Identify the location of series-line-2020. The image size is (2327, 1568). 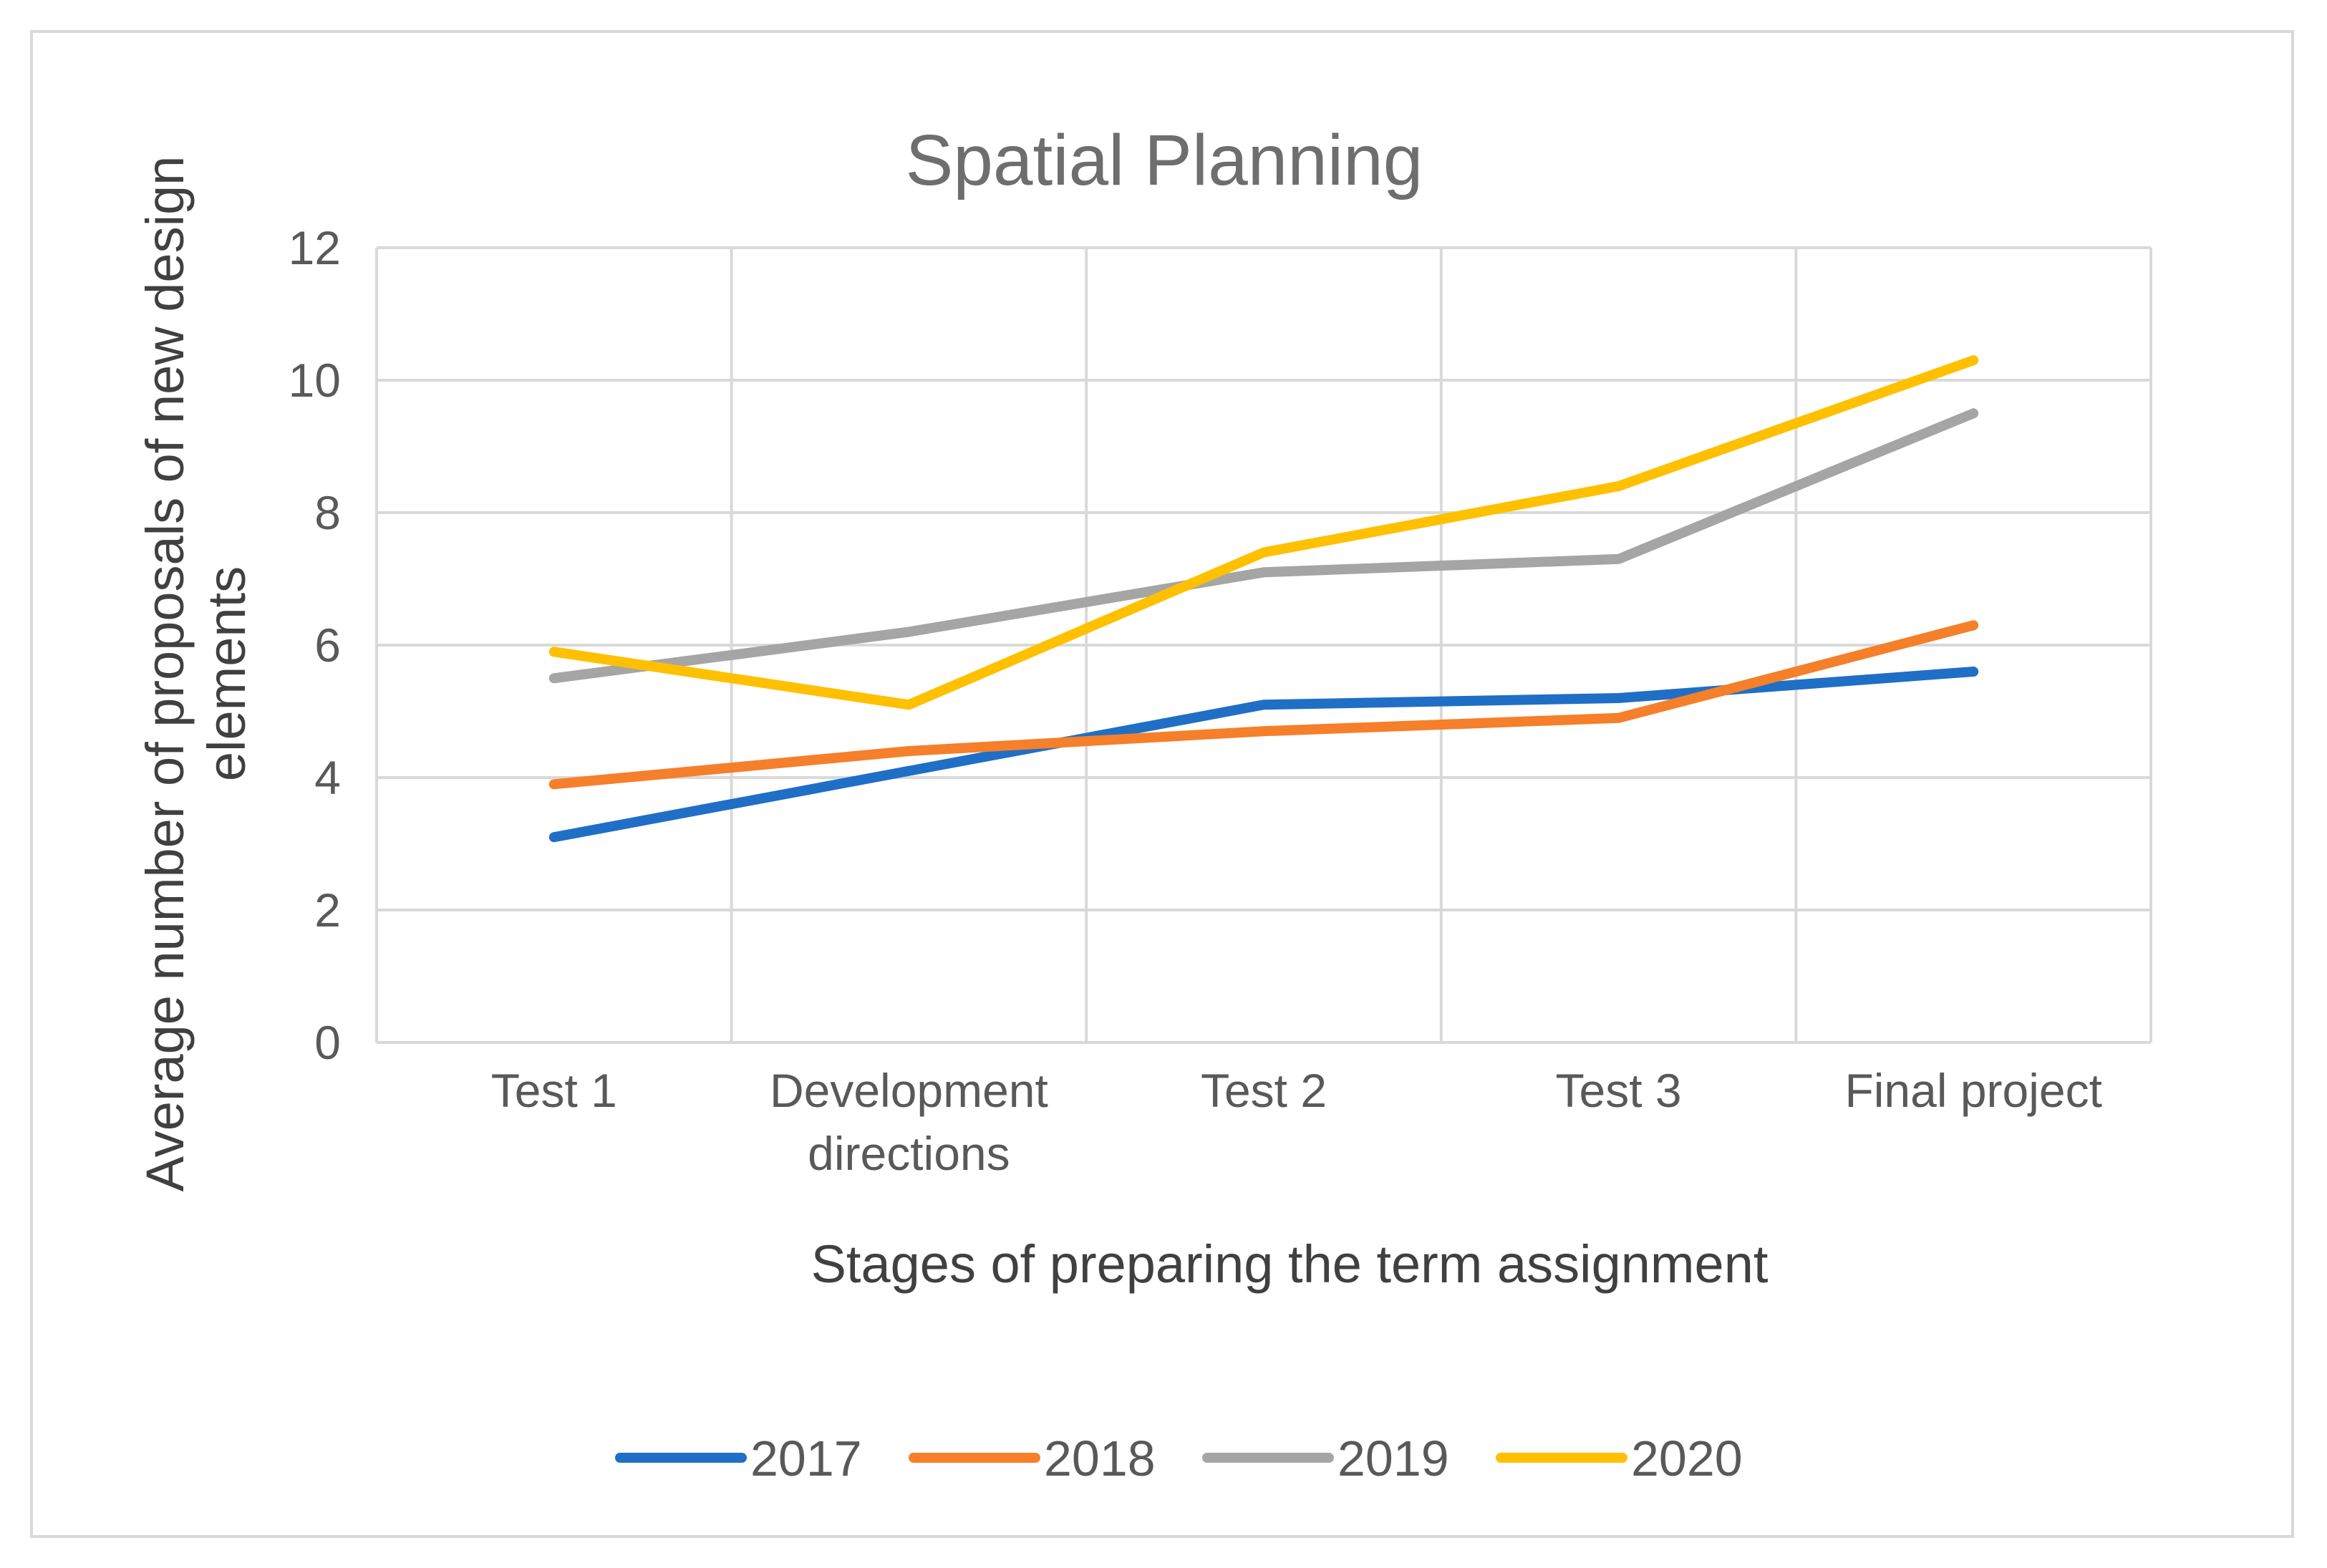
(1263, 532).